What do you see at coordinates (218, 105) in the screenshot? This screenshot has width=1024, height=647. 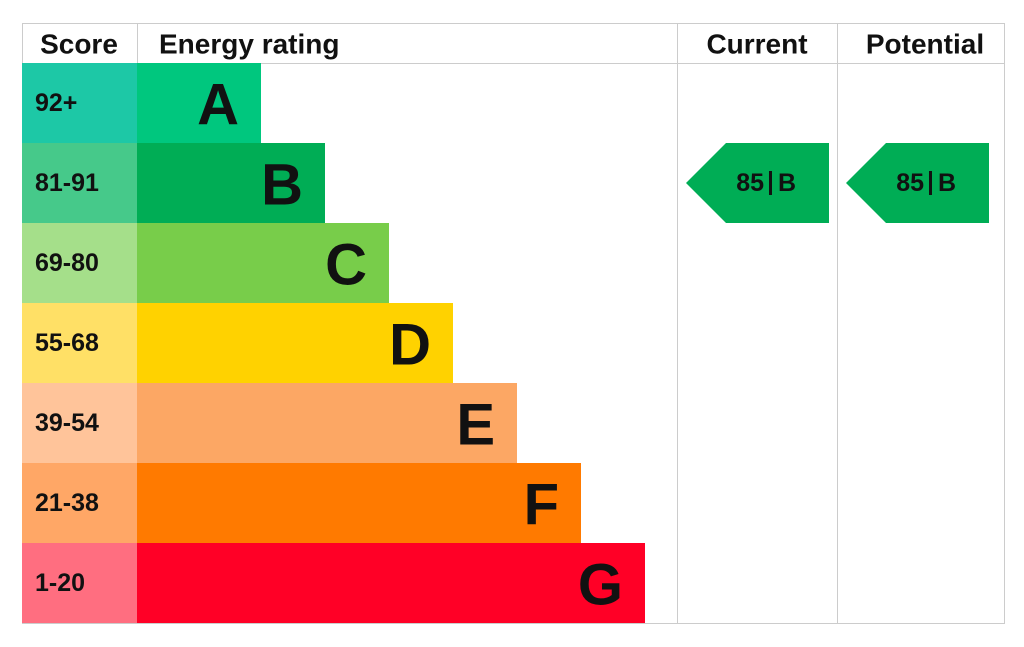 I see `rating-letter: A` at bounding box center [218, 105].